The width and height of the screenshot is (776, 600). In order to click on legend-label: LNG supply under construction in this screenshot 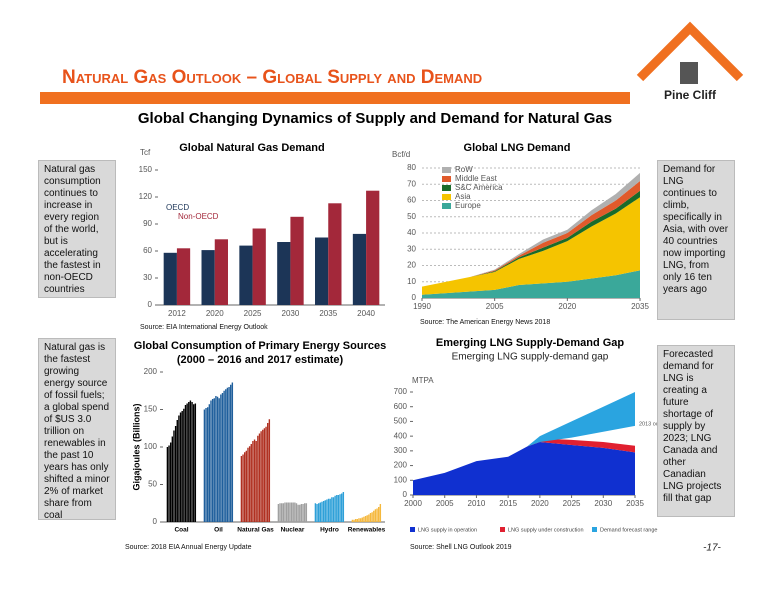, I will do `click(546, 530)`.